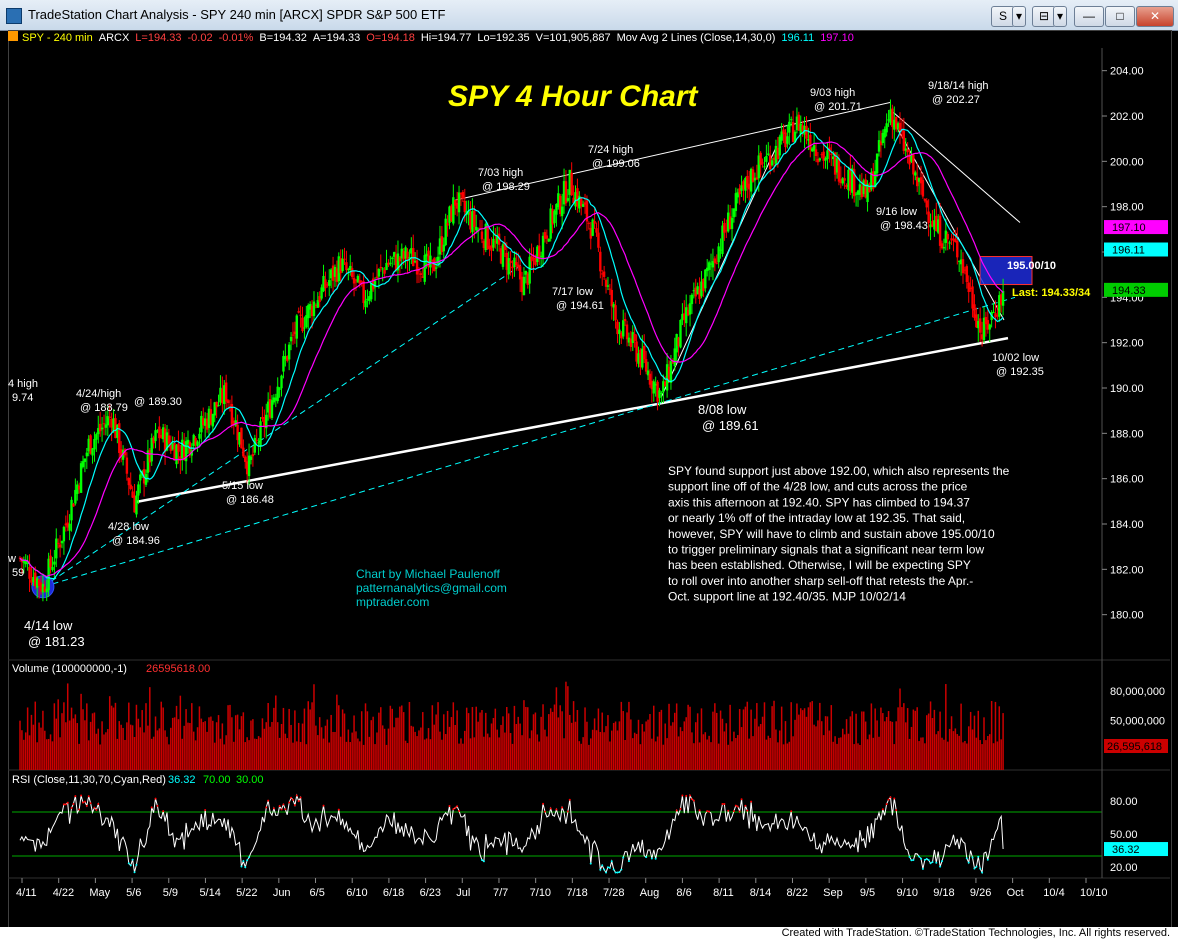 The image size is (1178, 942). Describe the element at coordinates (99, 893) in the screenshot. I see `x-tick-label: May` at that location.